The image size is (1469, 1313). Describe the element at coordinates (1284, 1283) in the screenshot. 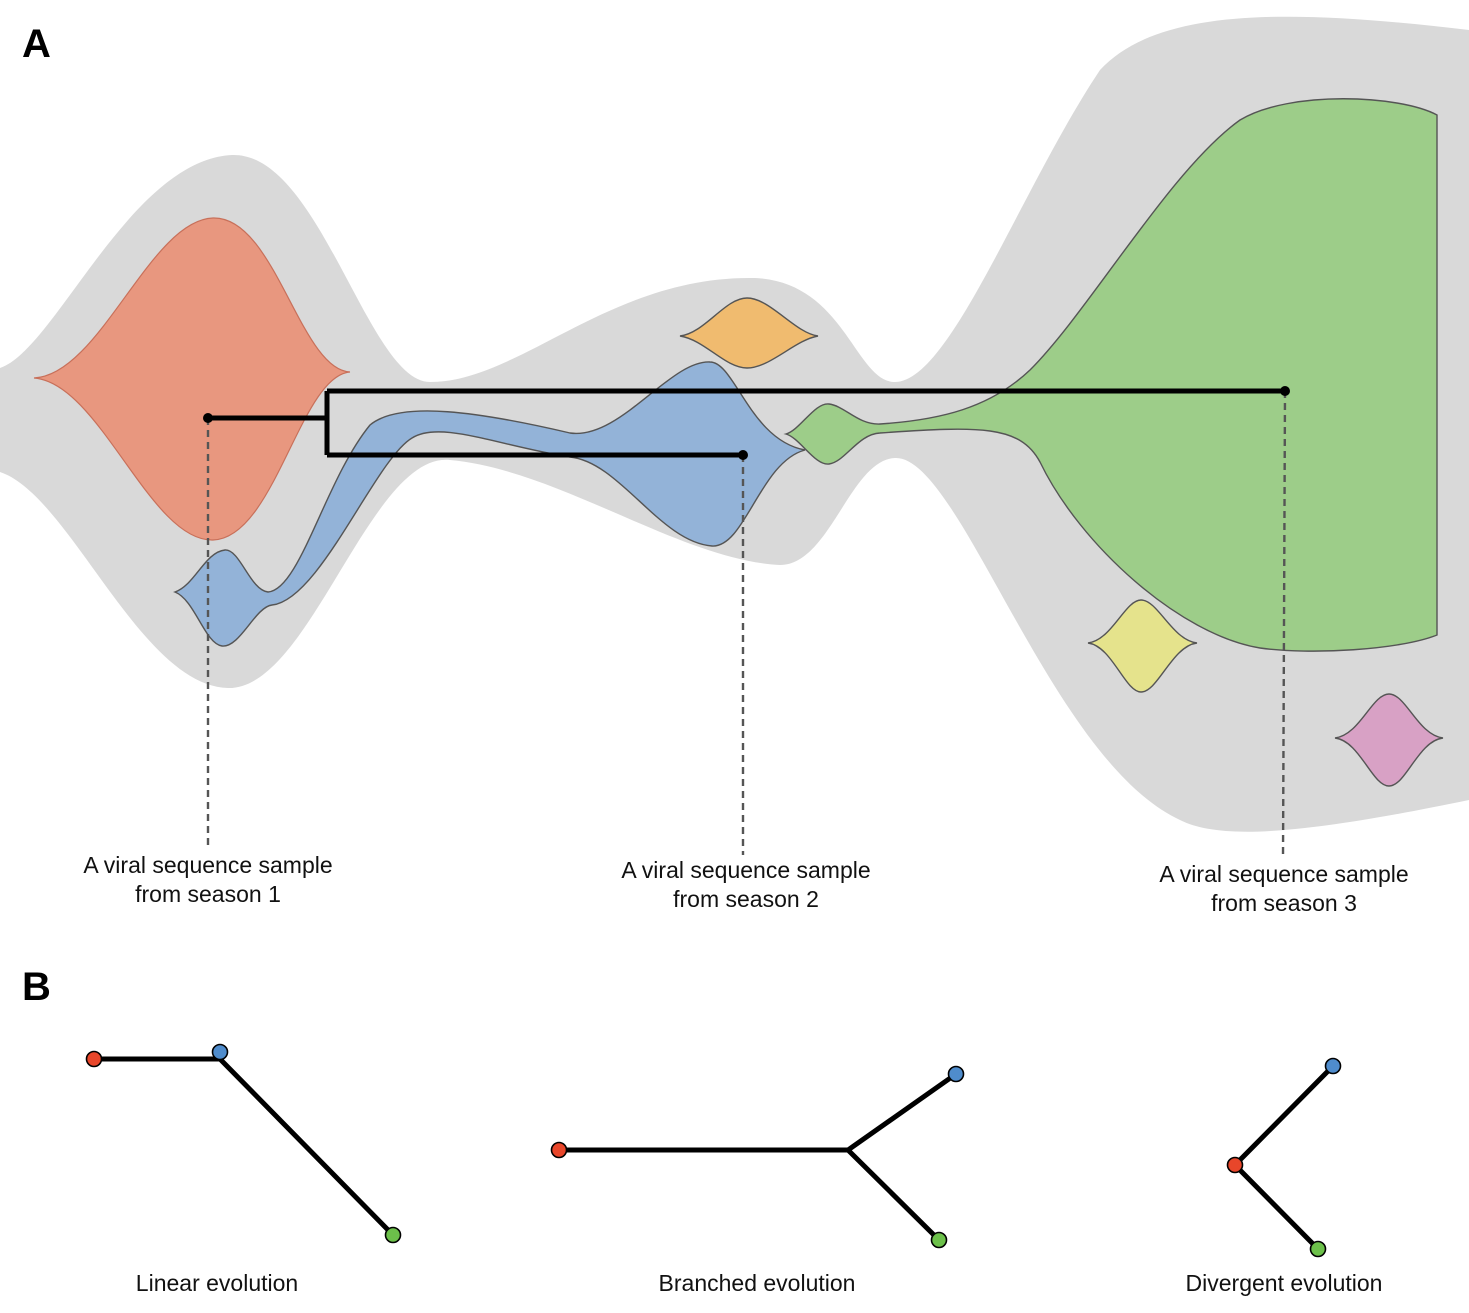

I see `label-divergent-evolution: Divergent evolution` at that location.